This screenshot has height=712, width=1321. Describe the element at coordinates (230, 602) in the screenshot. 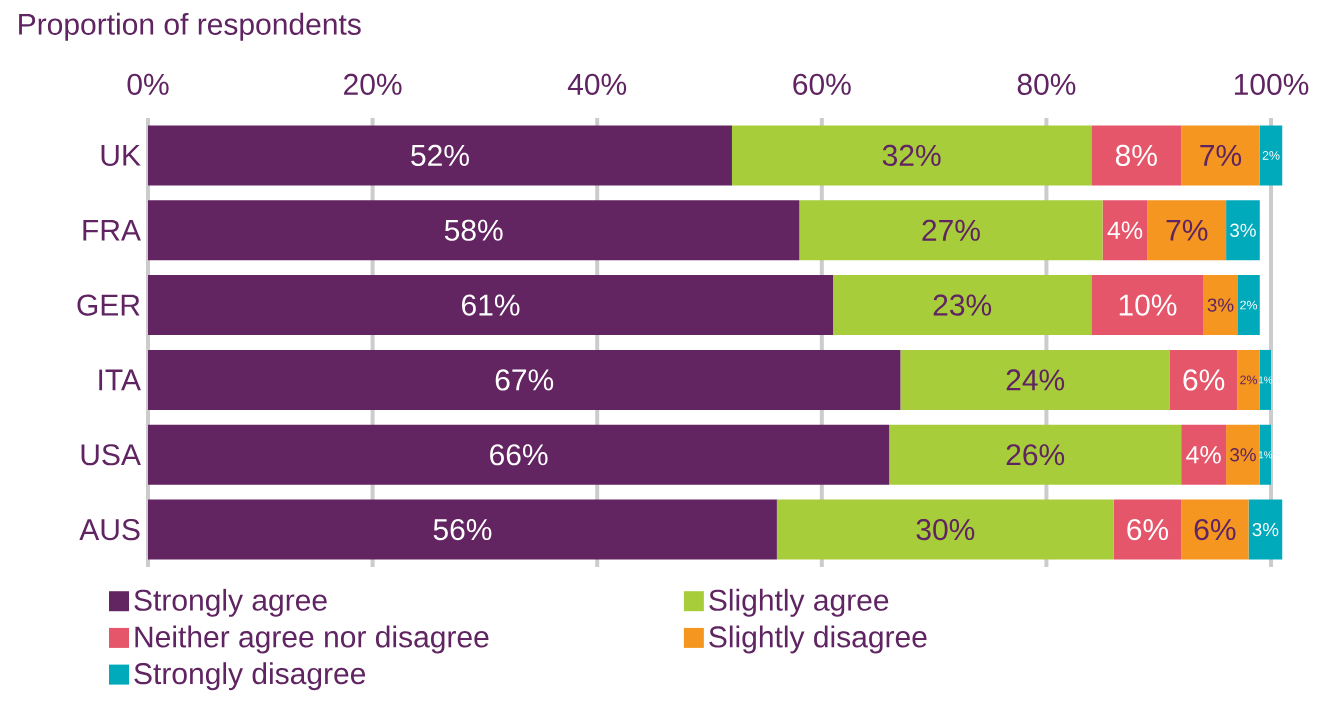

I see `legend-label: Strongly agree` at that location.